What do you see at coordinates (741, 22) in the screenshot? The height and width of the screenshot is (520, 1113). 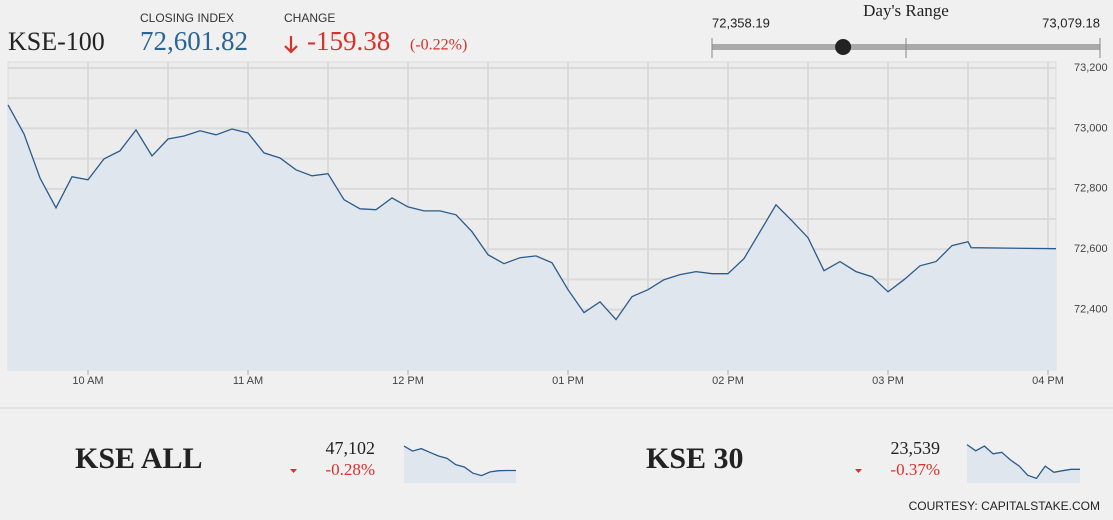 I see `range-low: 72,358.19` at bounding box center [741, 22].